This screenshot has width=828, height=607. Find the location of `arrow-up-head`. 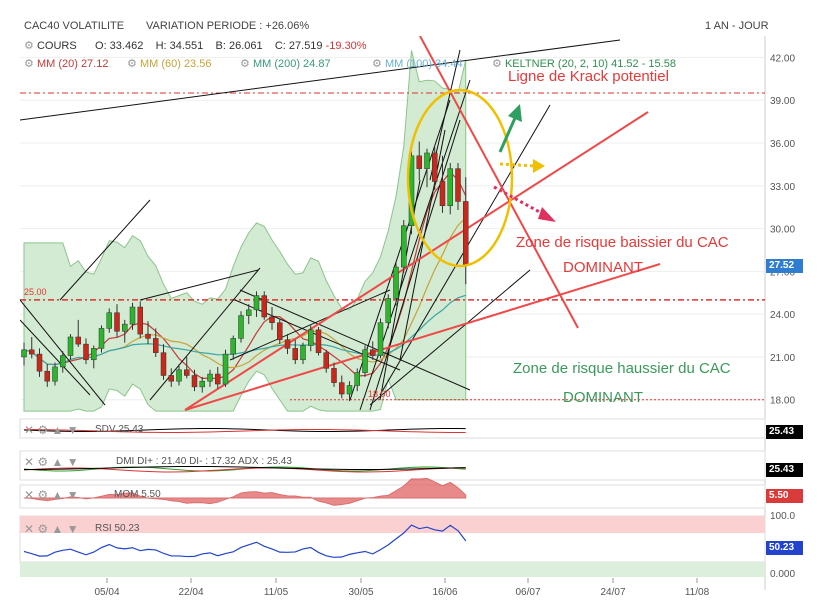

arrow-up-head is located at coordinates (515, 113).